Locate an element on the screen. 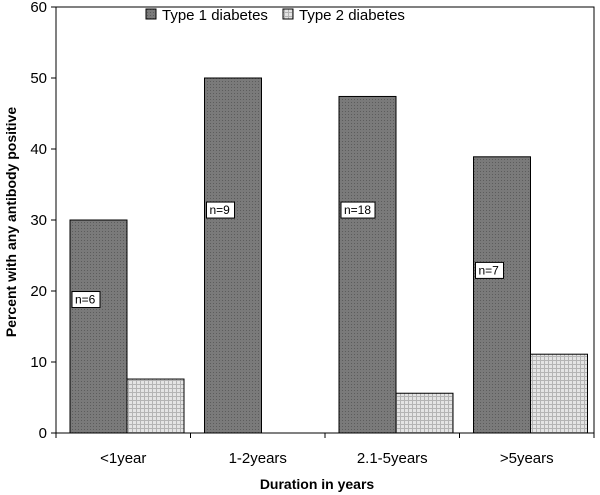 Image resolution: width=600 pixels, height=495 pixels. legend-swatch-type2 is located at coordinates (288, 14).